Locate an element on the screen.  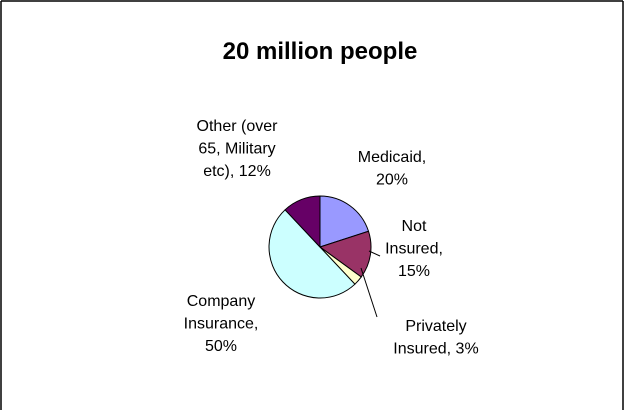
leader-lines is located at coordinates (370, 284).